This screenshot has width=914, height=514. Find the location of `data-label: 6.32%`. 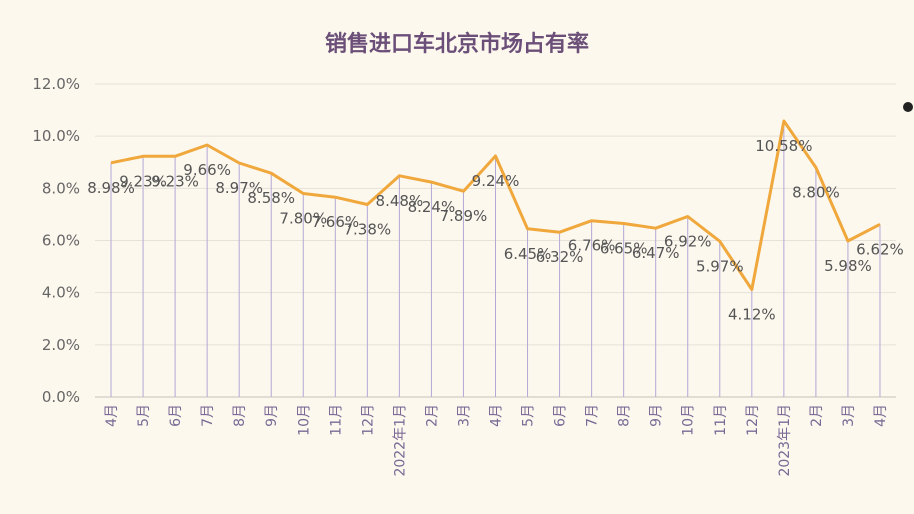

data-label: 6.32% is located at coordinates (560, 257).